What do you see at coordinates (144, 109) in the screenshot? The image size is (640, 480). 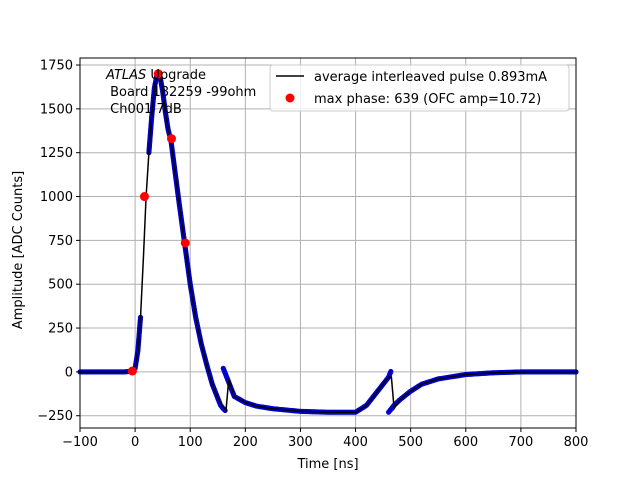 I see `annotation-channel: Ch001 7dB` at bounding box center [144, 109].